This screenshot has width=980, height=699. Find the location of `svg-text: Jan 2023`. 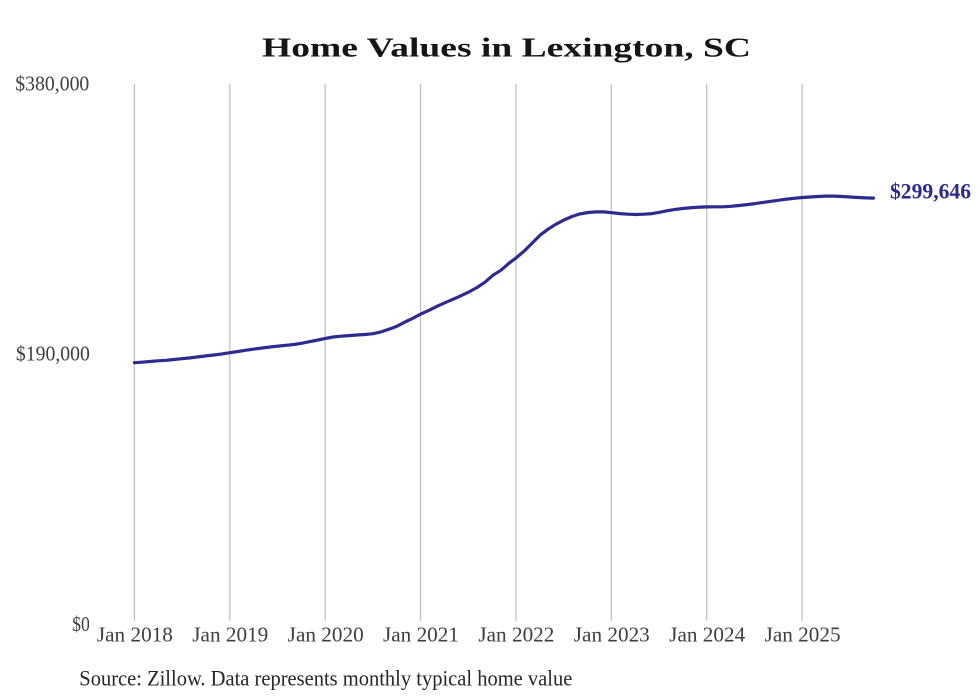

svg-text: Jan 2023 is located at coordinates (612, 635).